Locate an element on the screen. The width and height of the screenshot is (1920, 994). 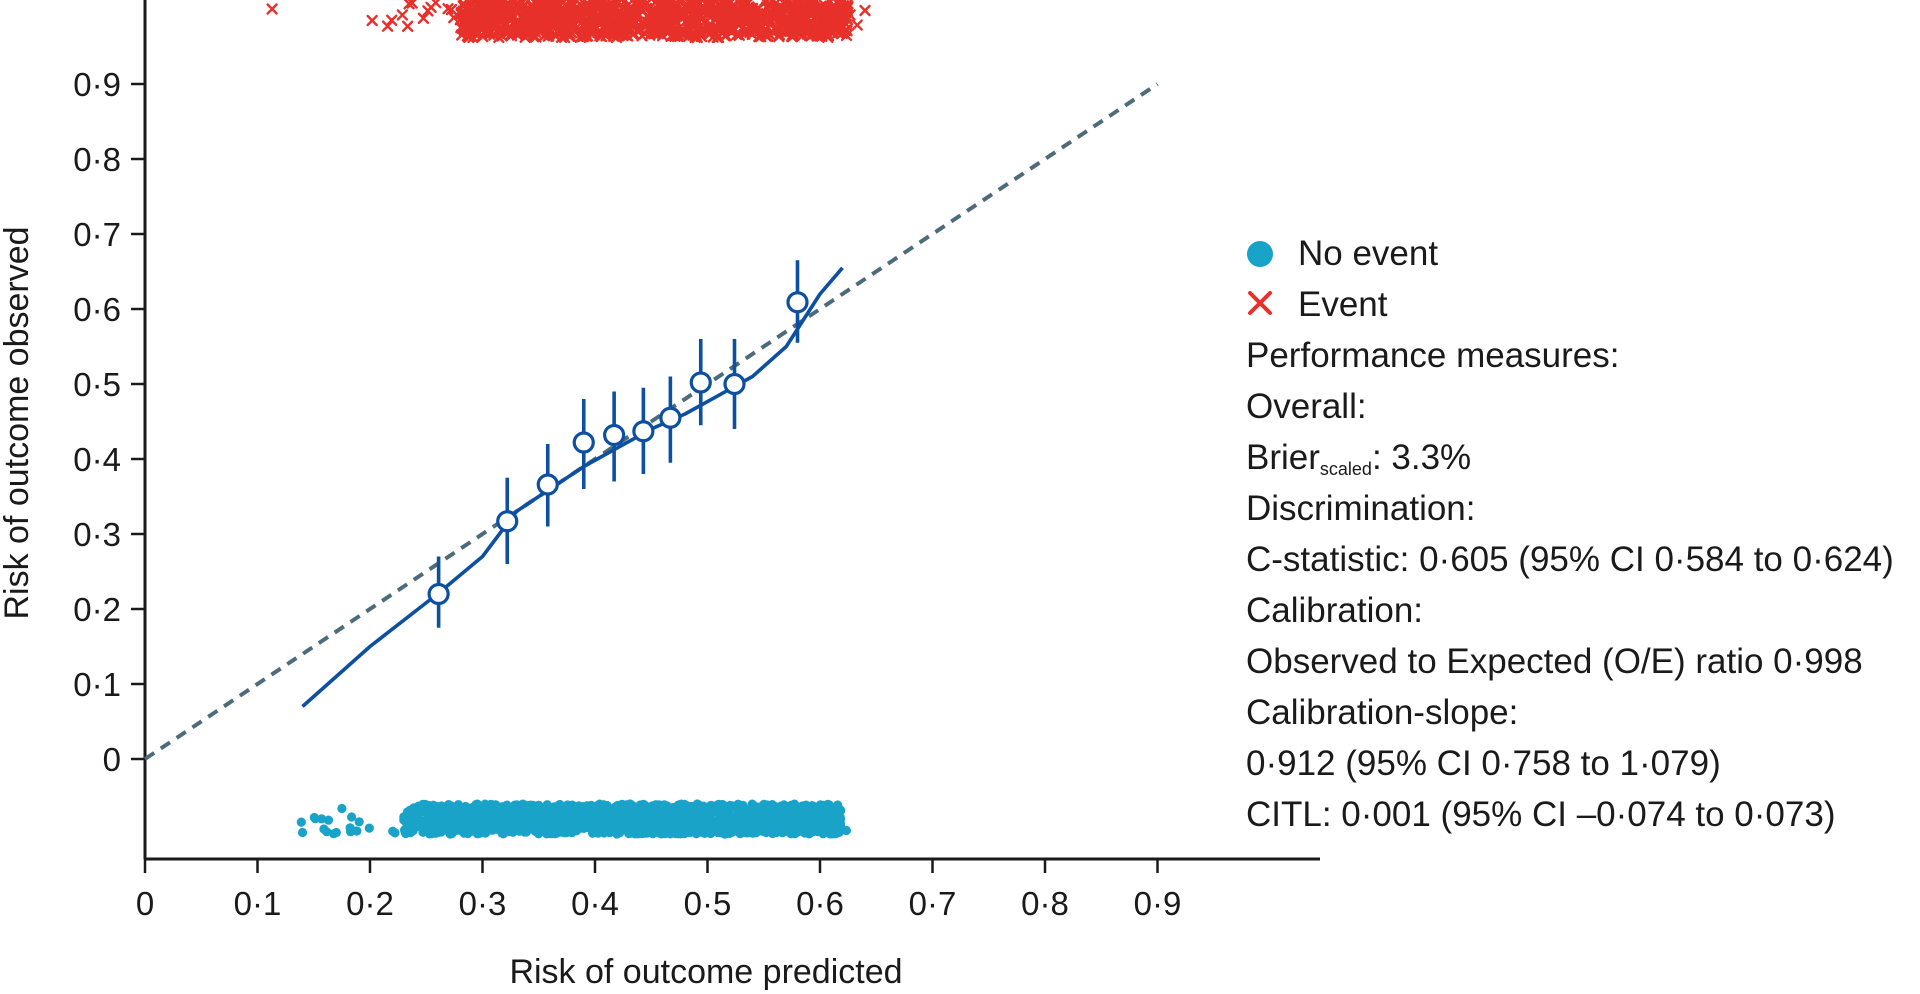
x-tick-label: 0·5 is located at coordinates (708, 903).